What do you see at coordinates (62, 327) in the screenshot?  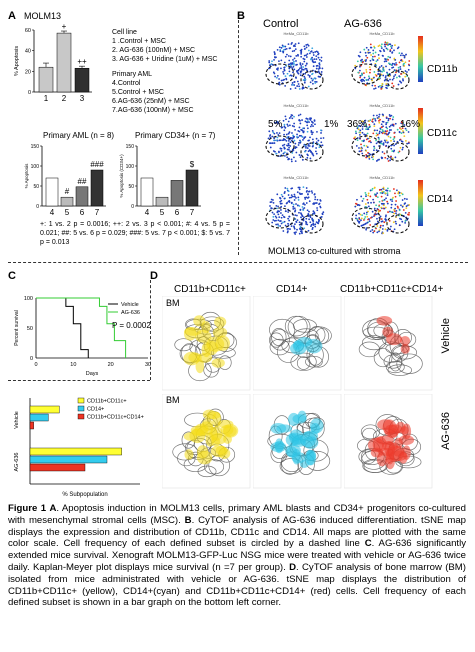 I see `survival-line` at bounding box center [62, 327].